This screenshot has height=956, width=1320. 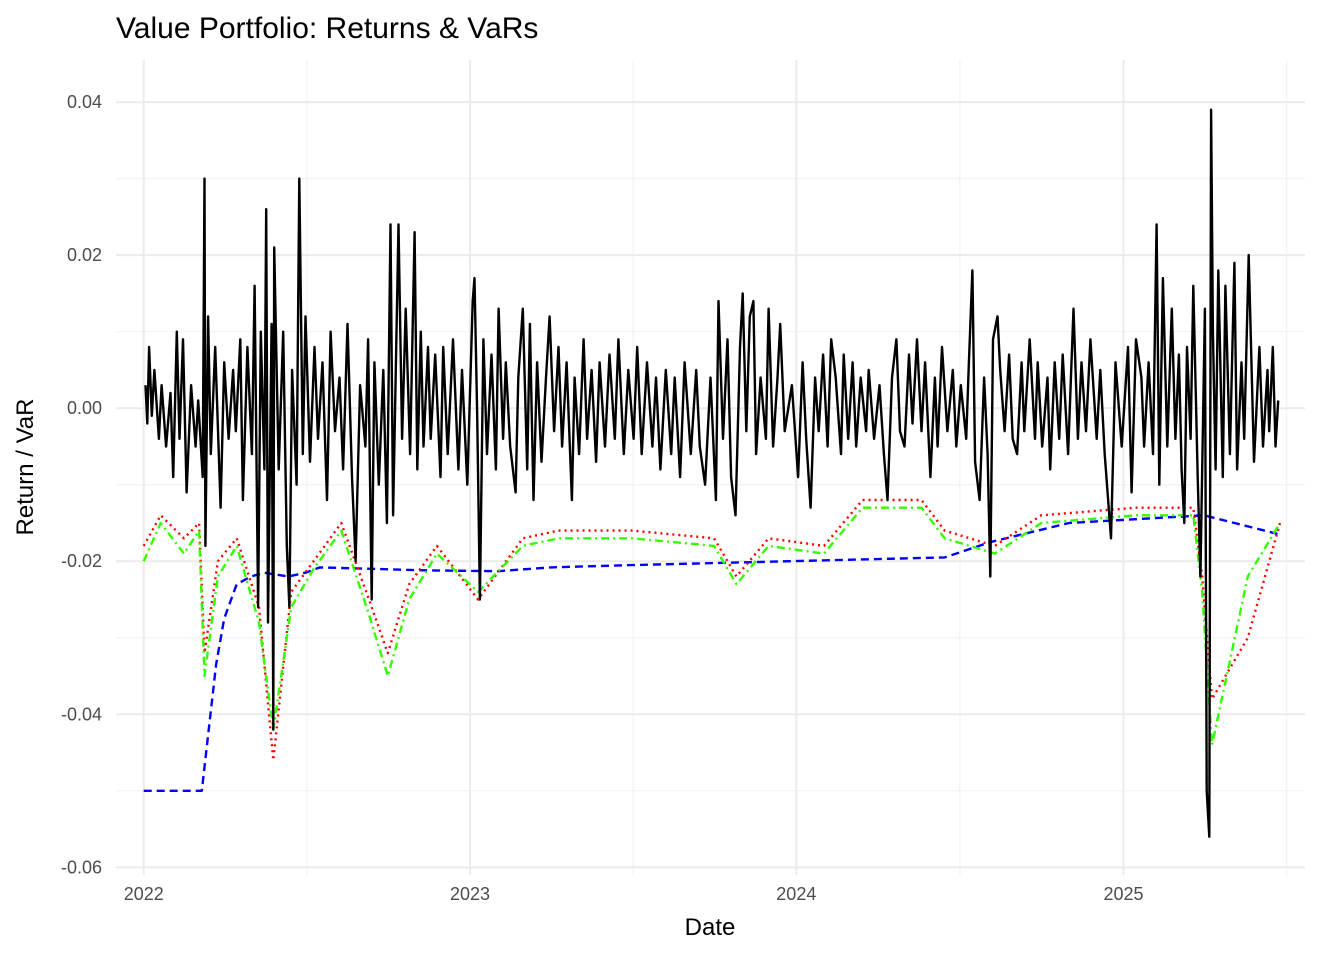 What do you see at coordinates (84, 102) in the screenshot?
I see `y-tick-label: 0.04` at bounding box center [84, 102].